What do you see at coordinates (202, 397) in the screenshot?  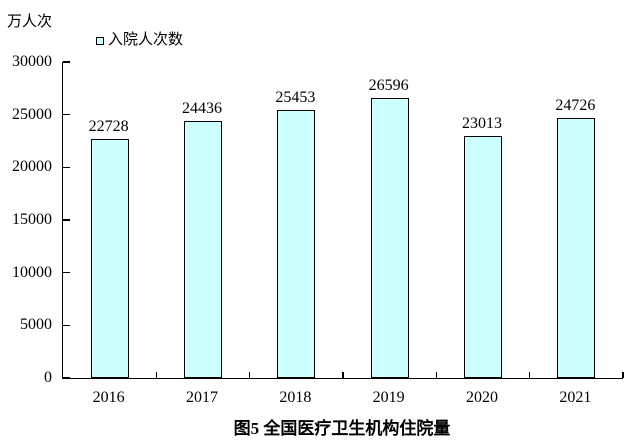 I see `x-axis-tick-label: 2017` at bounding box center [202, 397].